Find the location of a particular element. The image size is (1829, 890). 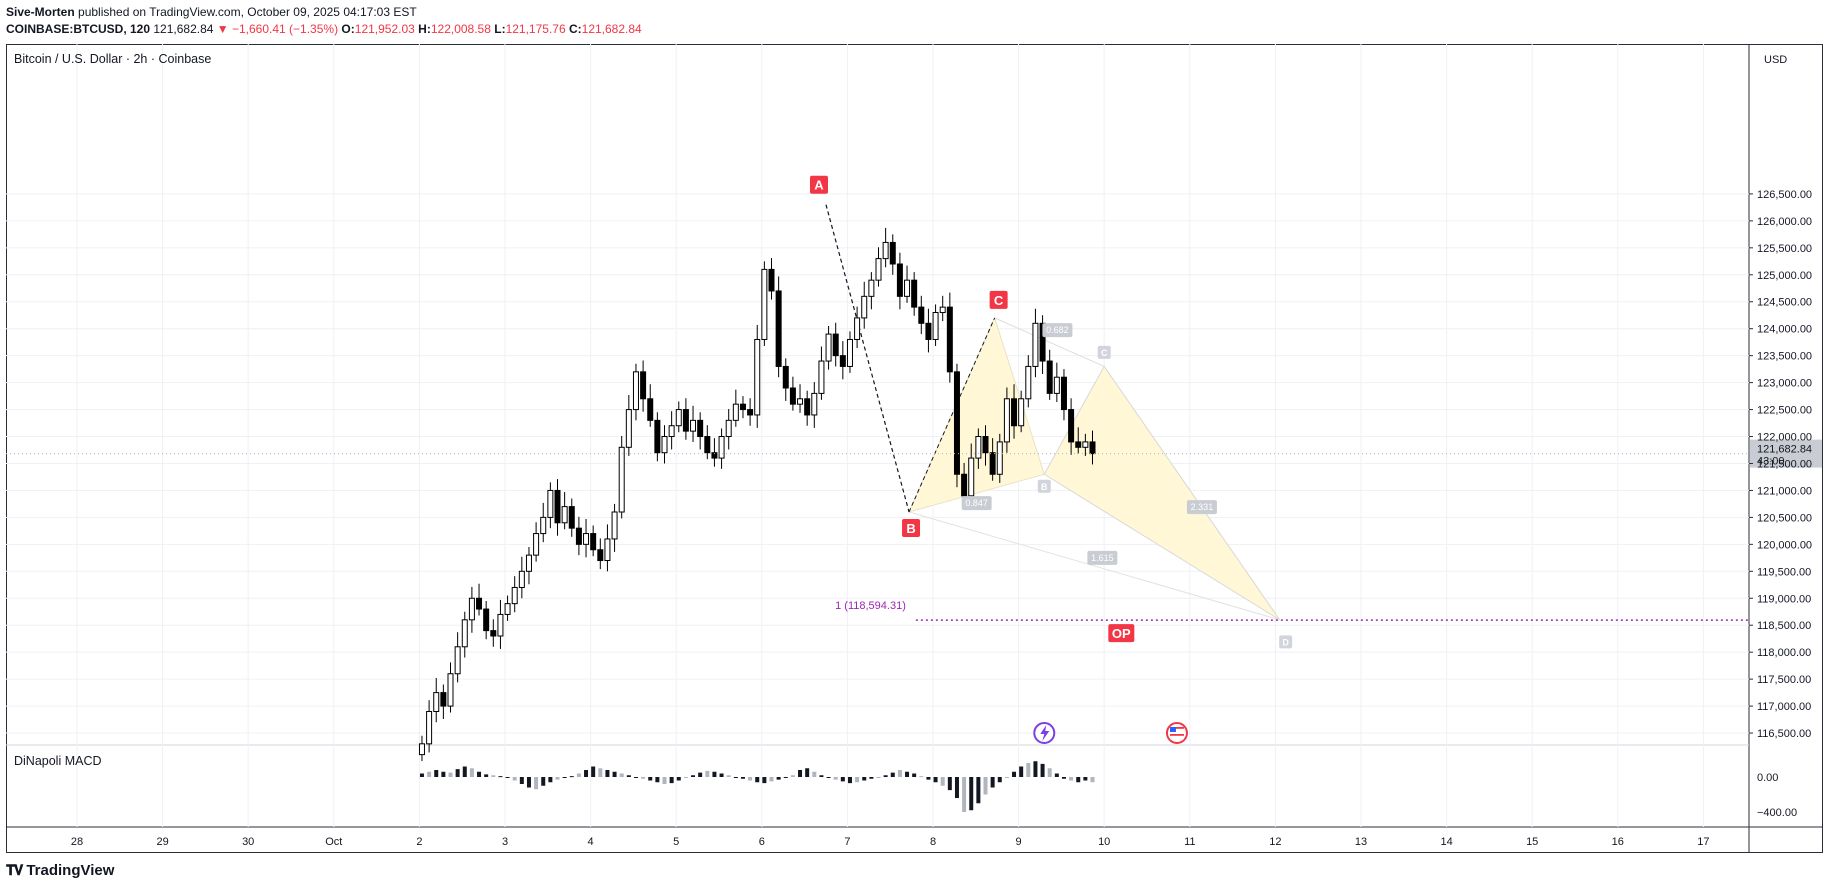

level-label: 1 (118,594.31) is located at coordinates (870, 606).